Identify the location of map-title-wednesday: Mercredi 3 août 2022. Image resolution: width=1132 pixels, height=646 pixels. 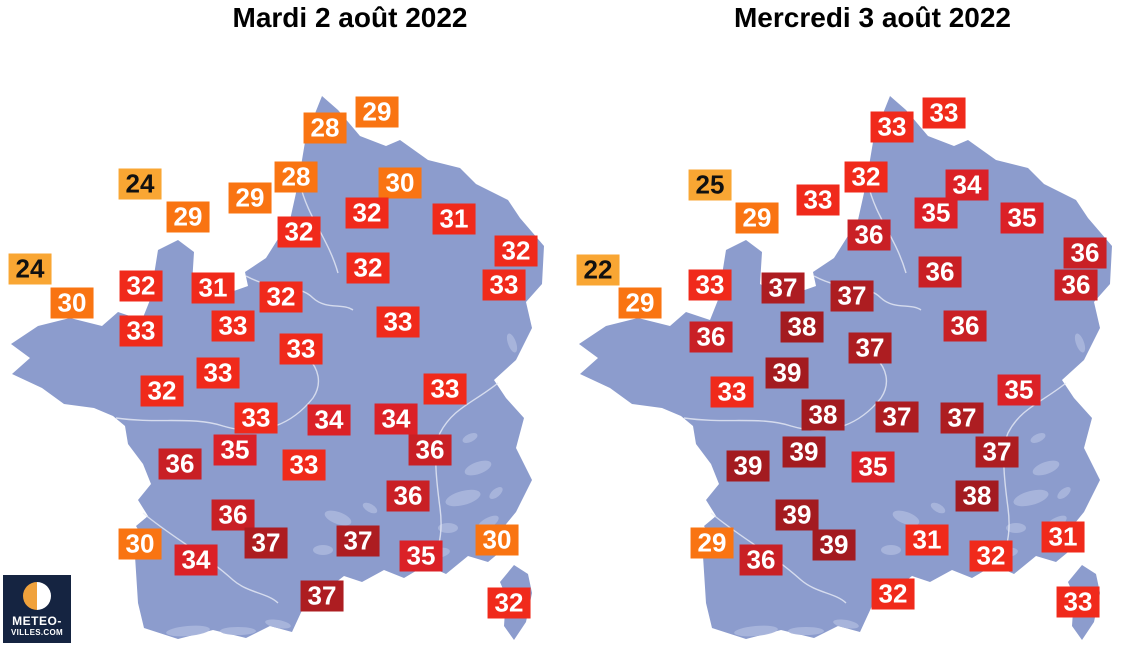
(872, 17).